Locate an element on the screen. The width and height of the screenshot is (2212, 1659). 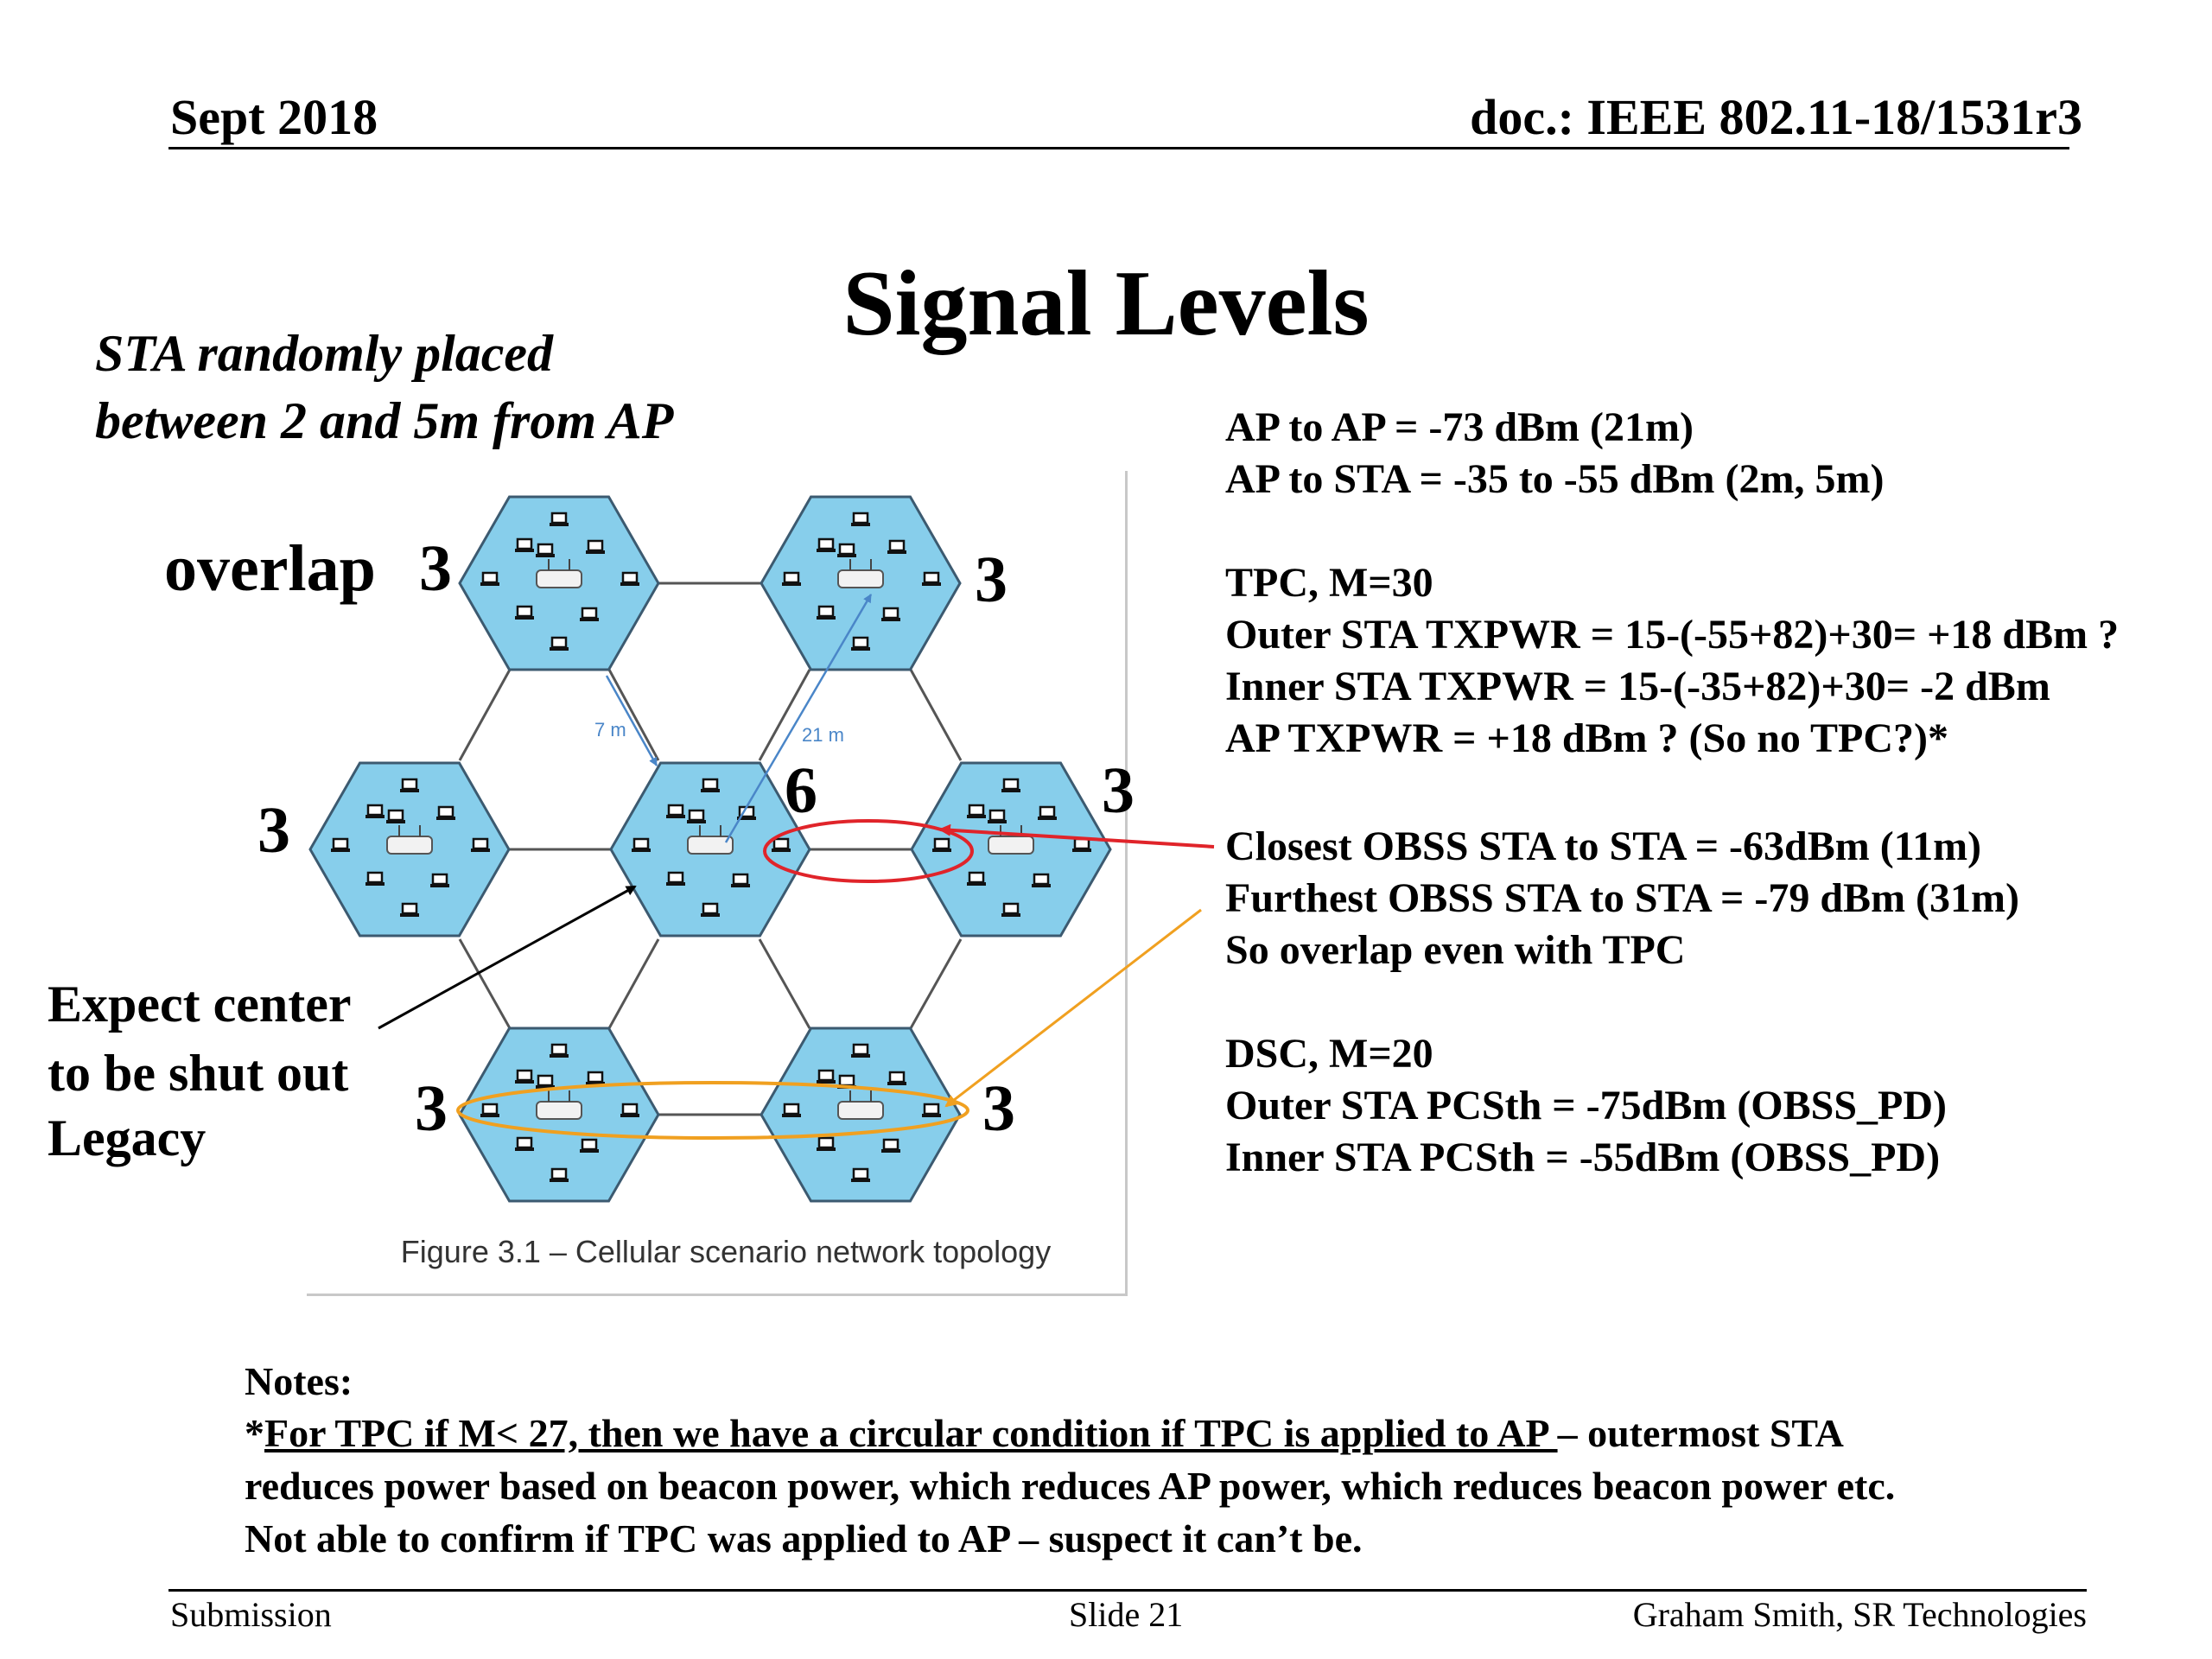
notes-line1-rest: – outermost STA is located at coordinates (1700, 1433).